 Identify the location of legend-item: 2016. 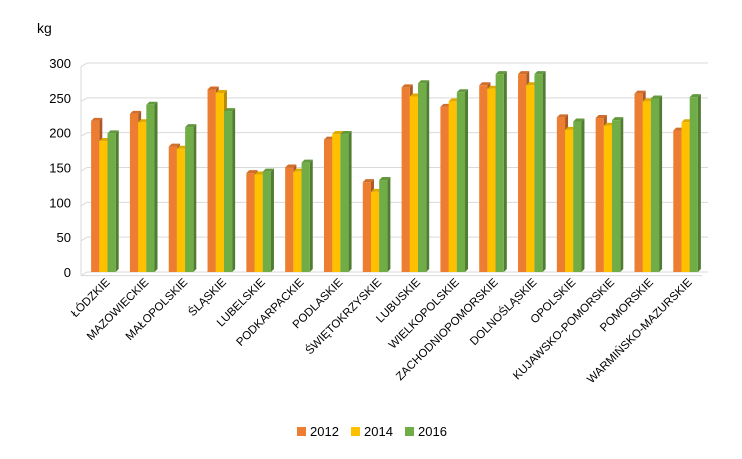
(426, 431).